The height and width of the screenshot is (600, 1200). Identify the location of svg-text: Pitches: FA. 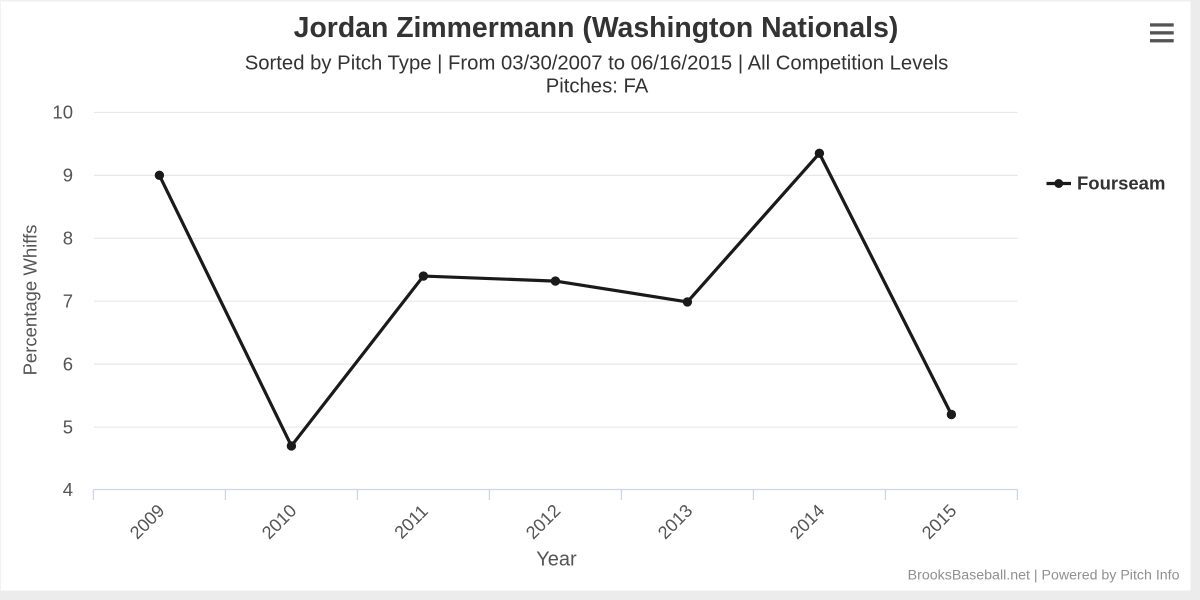
(597, 87).